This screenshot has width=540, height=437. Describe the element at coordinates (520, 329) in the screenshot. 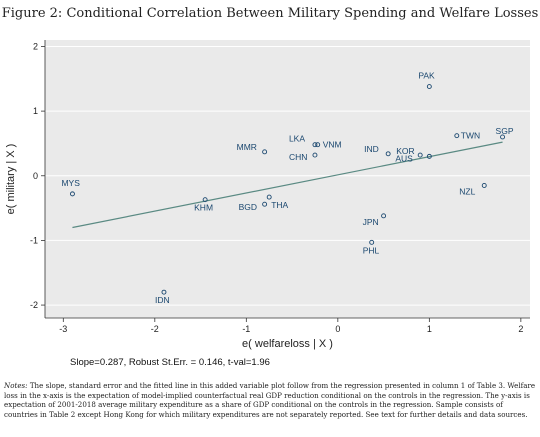

I see `x-tick-label: 2` at that location.